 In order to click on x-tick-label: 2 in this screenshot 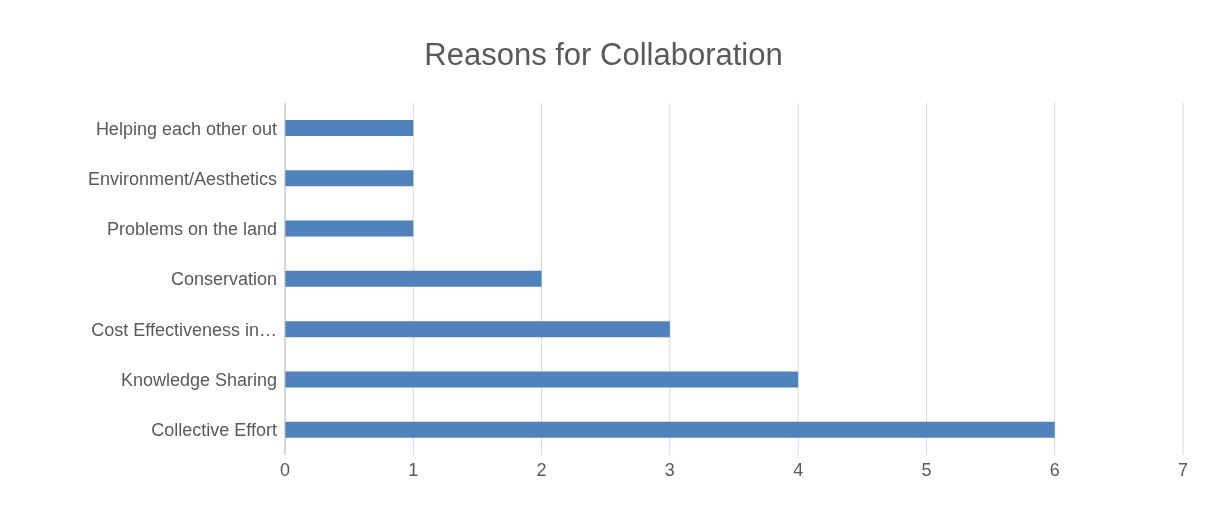, I will do `click(541, 469)`.